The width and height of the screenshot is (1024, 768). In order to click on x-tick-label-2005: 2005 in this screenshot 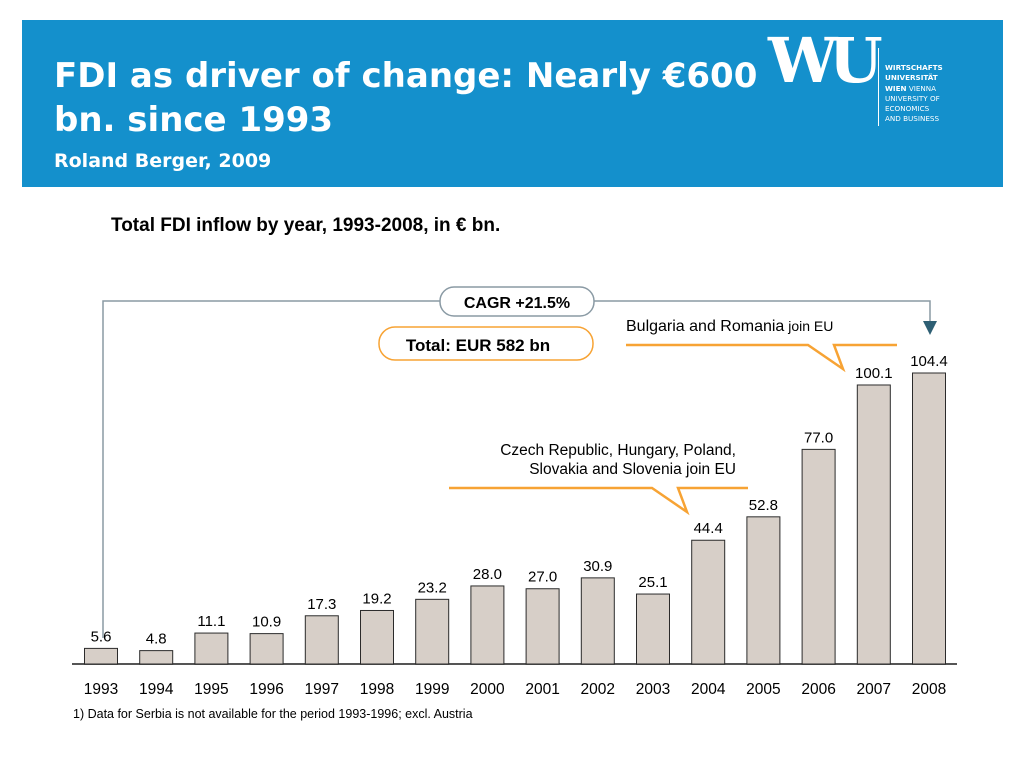, I will do `click(763, 689)`.